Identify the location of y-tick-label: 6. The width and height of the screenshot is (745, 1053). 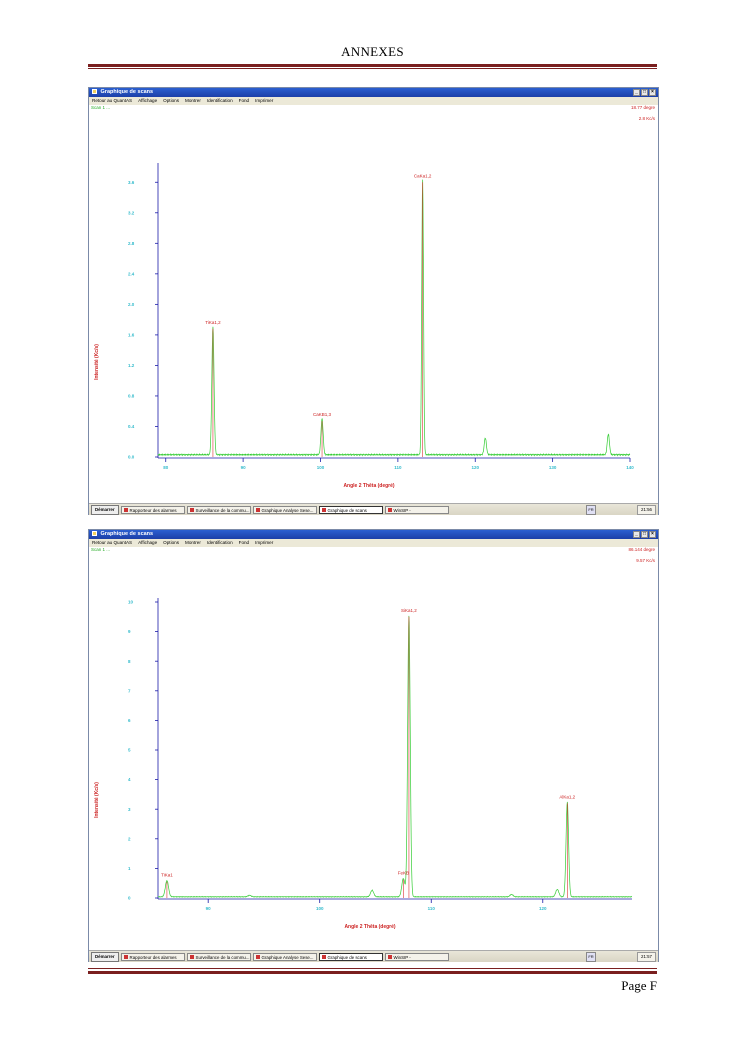
(129, 720).